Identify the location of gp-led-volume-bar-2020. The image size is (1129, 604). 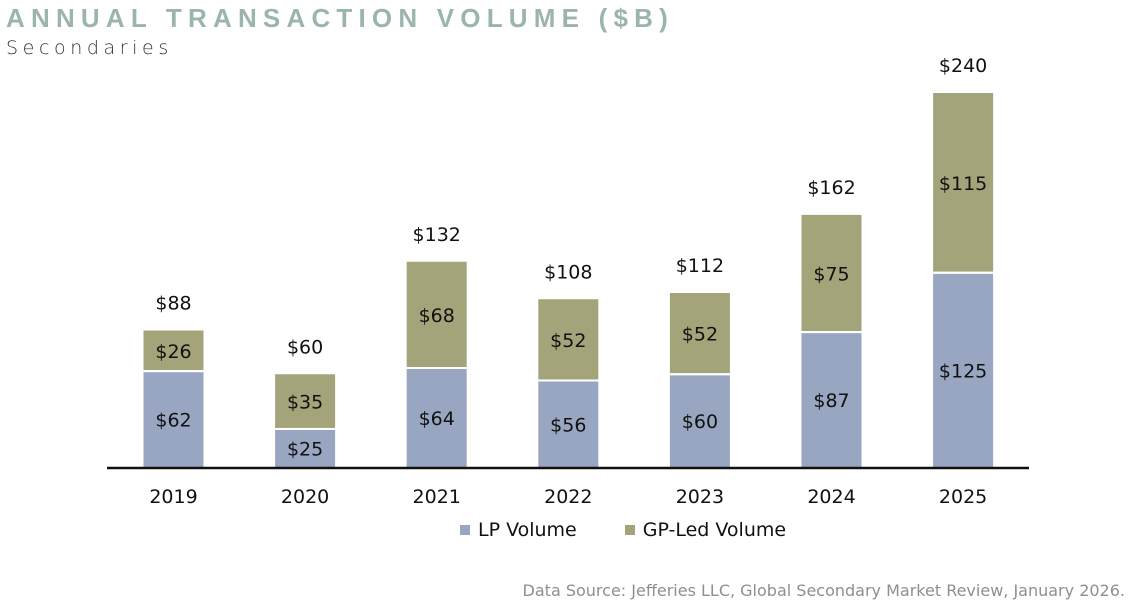
(305, 401).